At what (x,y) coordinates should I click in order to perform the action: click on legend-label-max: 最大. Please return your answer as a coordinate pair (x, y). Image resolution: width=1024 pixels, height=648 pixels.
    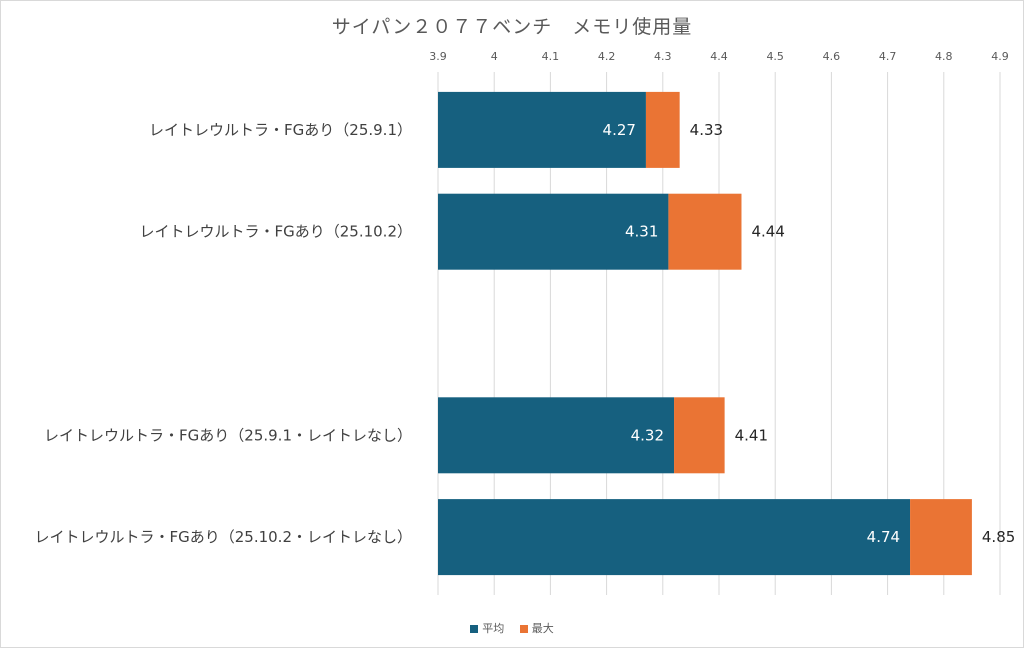
    Looking at the image, I should click on (542, 628).